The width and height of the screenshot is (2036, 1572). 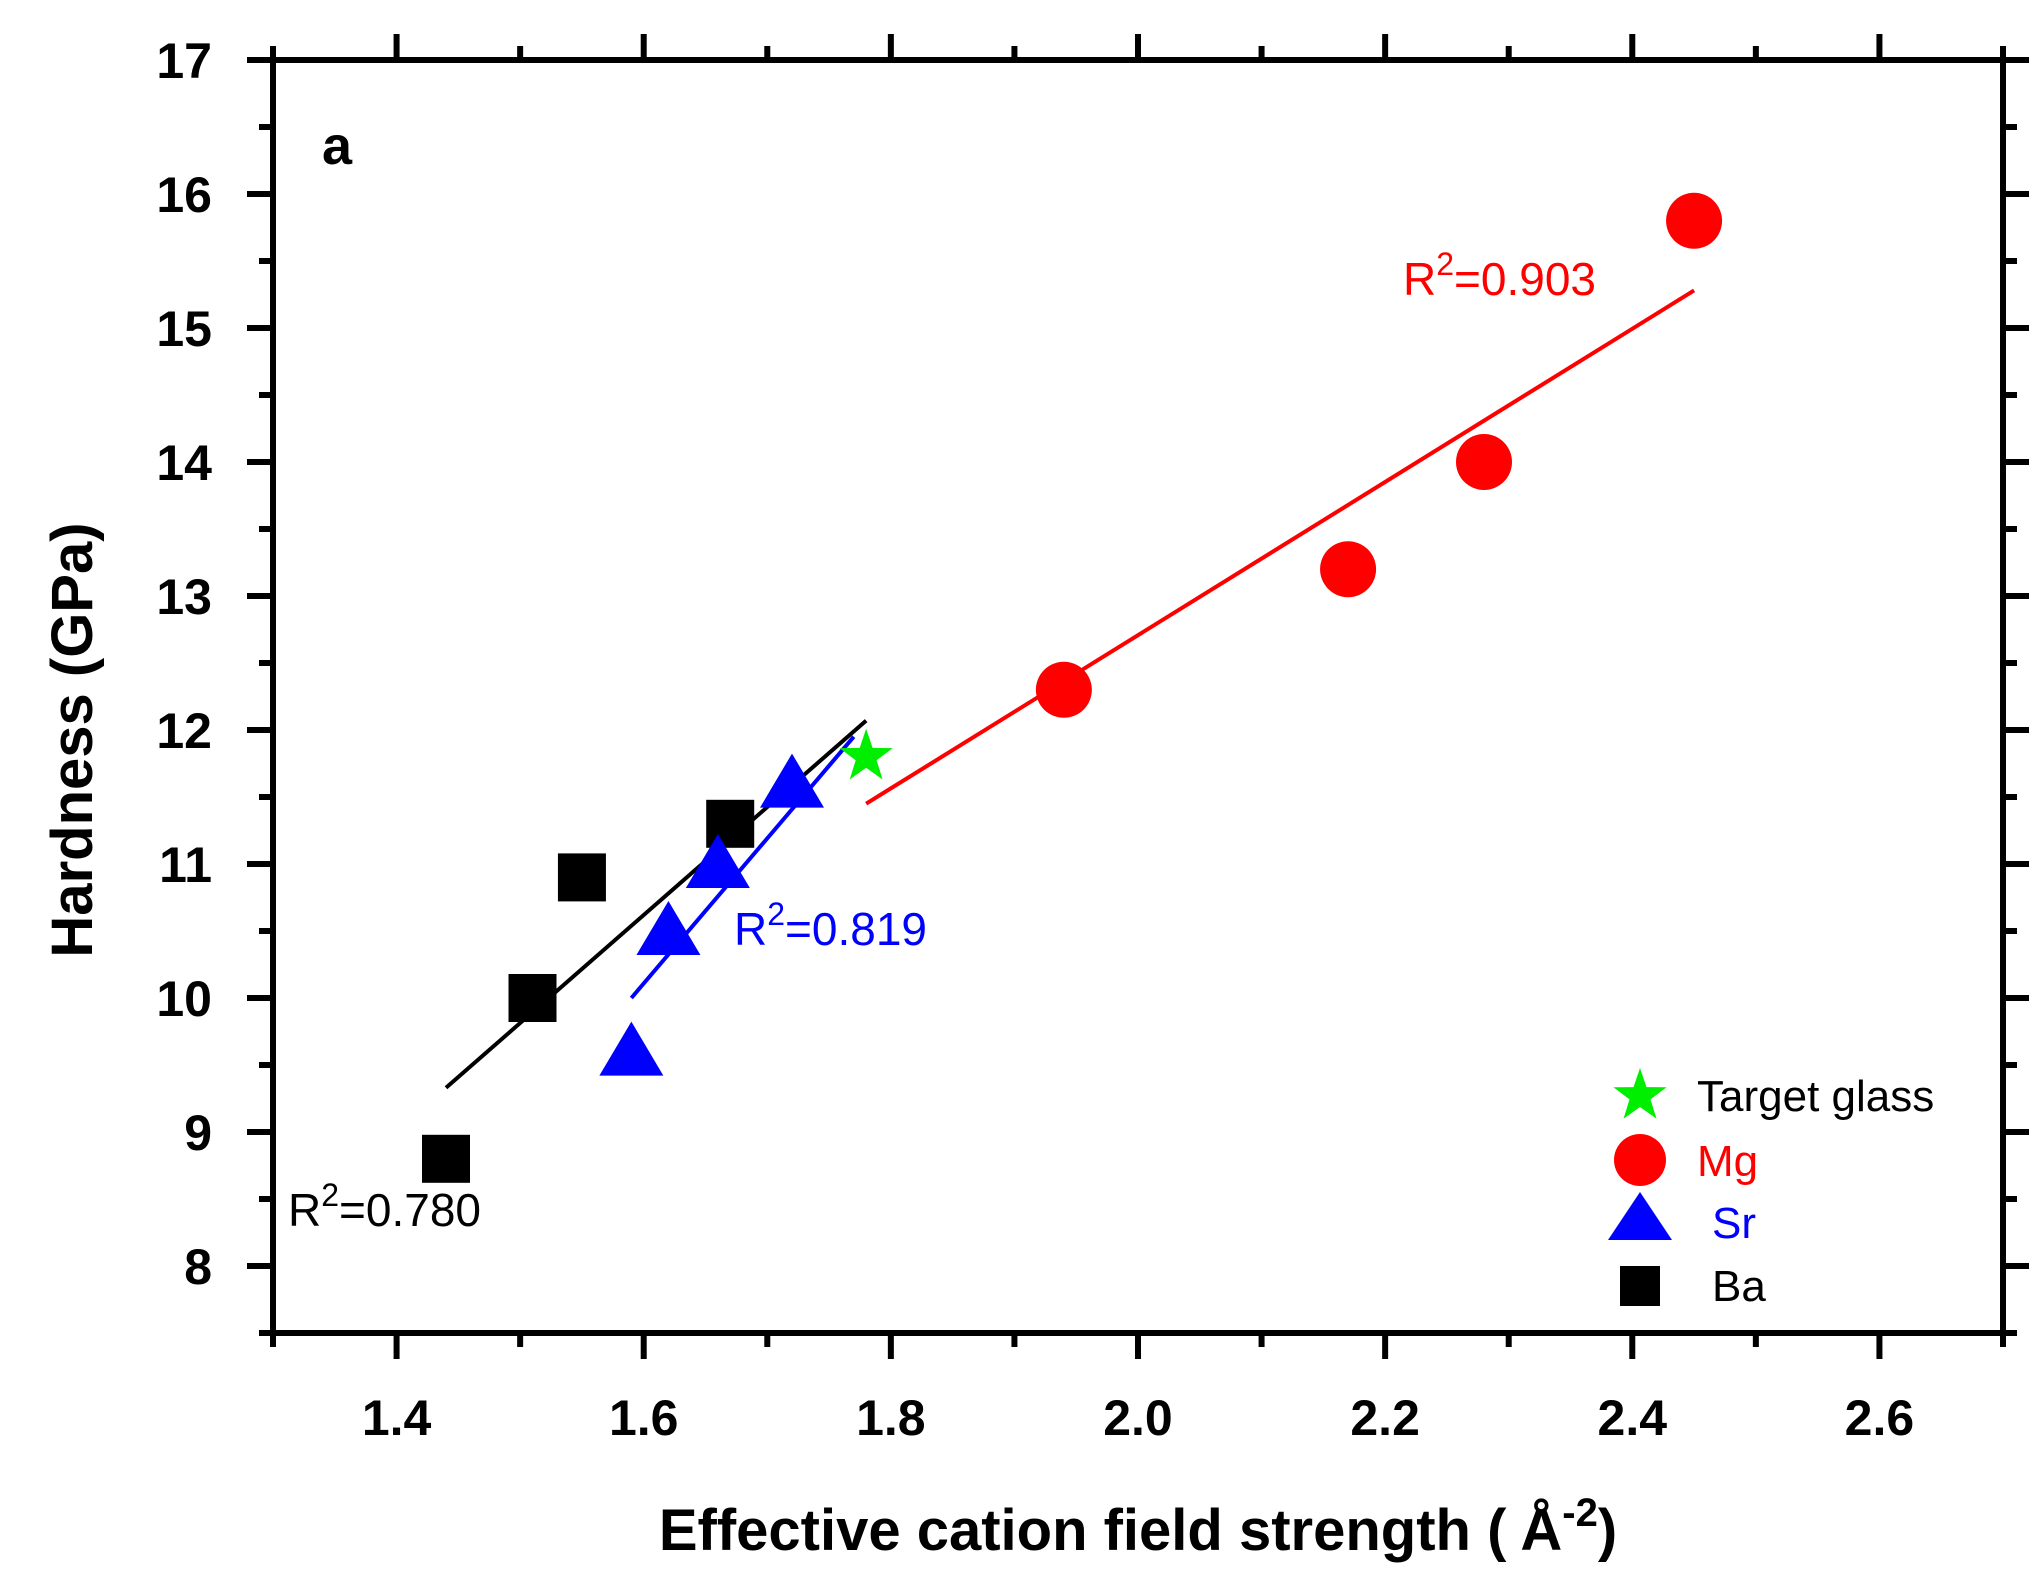 I want to click on x-axis-title: Effective cation field strength (Å-2), so click(x=1138, y=1527).